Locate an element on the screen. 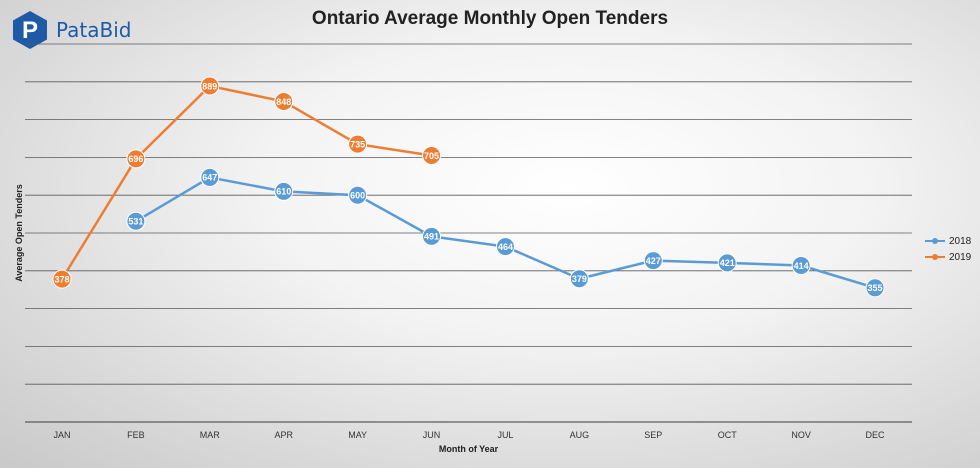  legend-label: 2018 is located at coordinates (960, 241).